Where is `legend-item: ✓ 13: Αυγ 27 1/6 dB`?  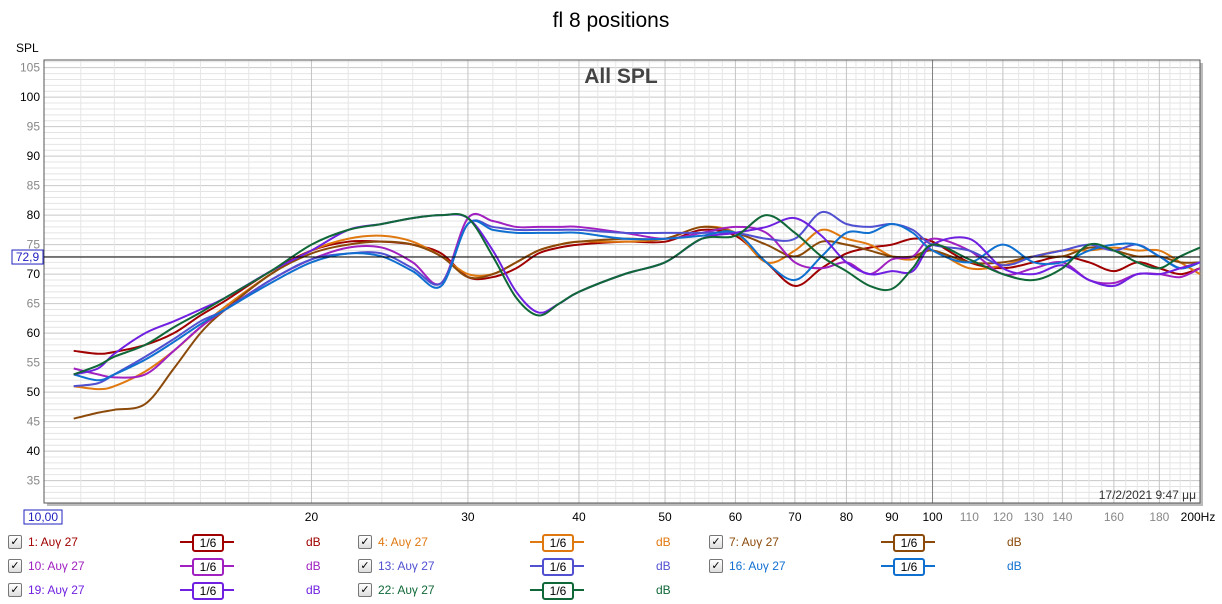 legend-item: ✓ 13: Αυγ 27 1/6 dB is located at coordinates (528, 567).